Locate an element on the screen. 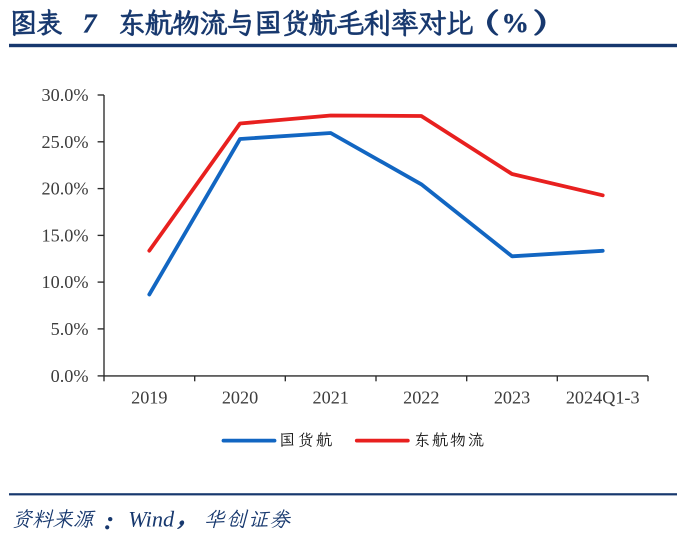 The height and width of the screenshot is (548, 685). svg-text: 2019 is located at coordinates (149, 397).